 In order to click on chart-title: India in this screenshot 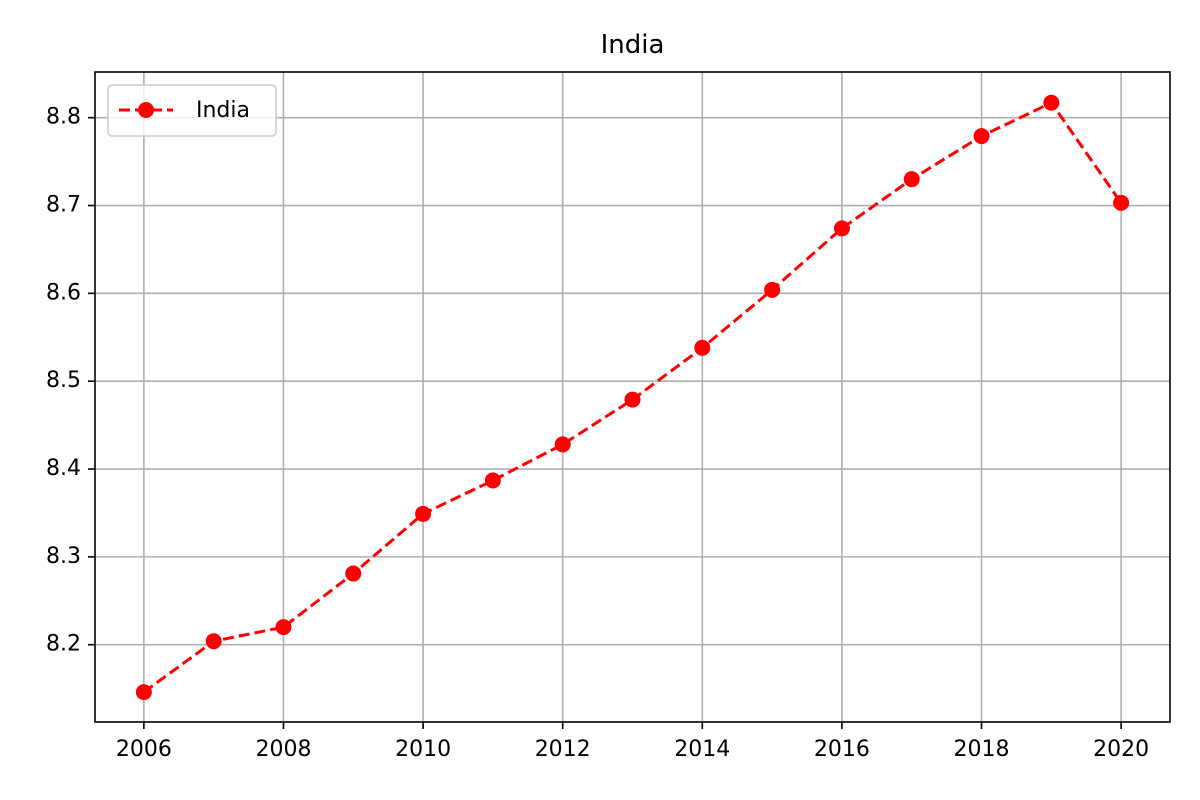, I will do `click(633, 45)`.